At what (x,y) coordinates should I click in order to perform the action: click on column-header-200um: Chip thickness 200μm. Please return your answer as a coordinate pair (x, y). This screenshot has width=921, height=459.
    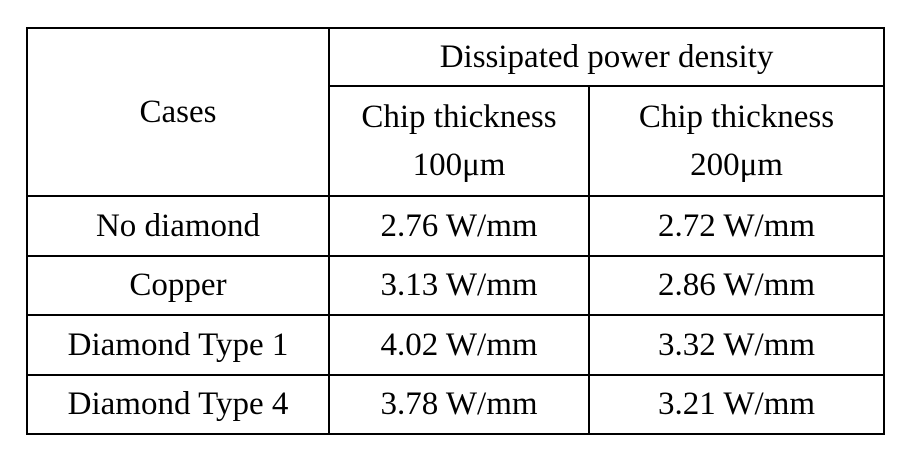
    Looking at the image, I should click on (736, 141).